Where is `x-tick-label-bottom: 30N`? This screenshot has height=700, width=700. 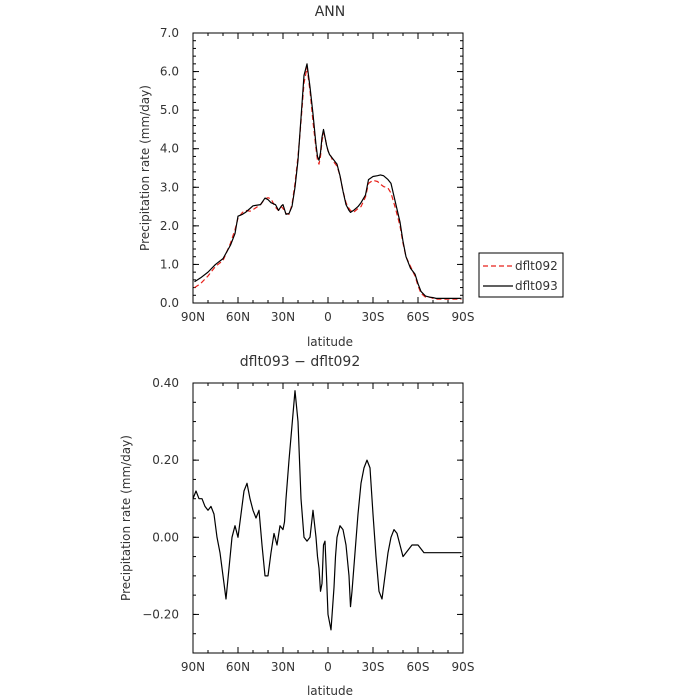 x-tick-label-bottom: 30N is located at coordinates (283, 667).